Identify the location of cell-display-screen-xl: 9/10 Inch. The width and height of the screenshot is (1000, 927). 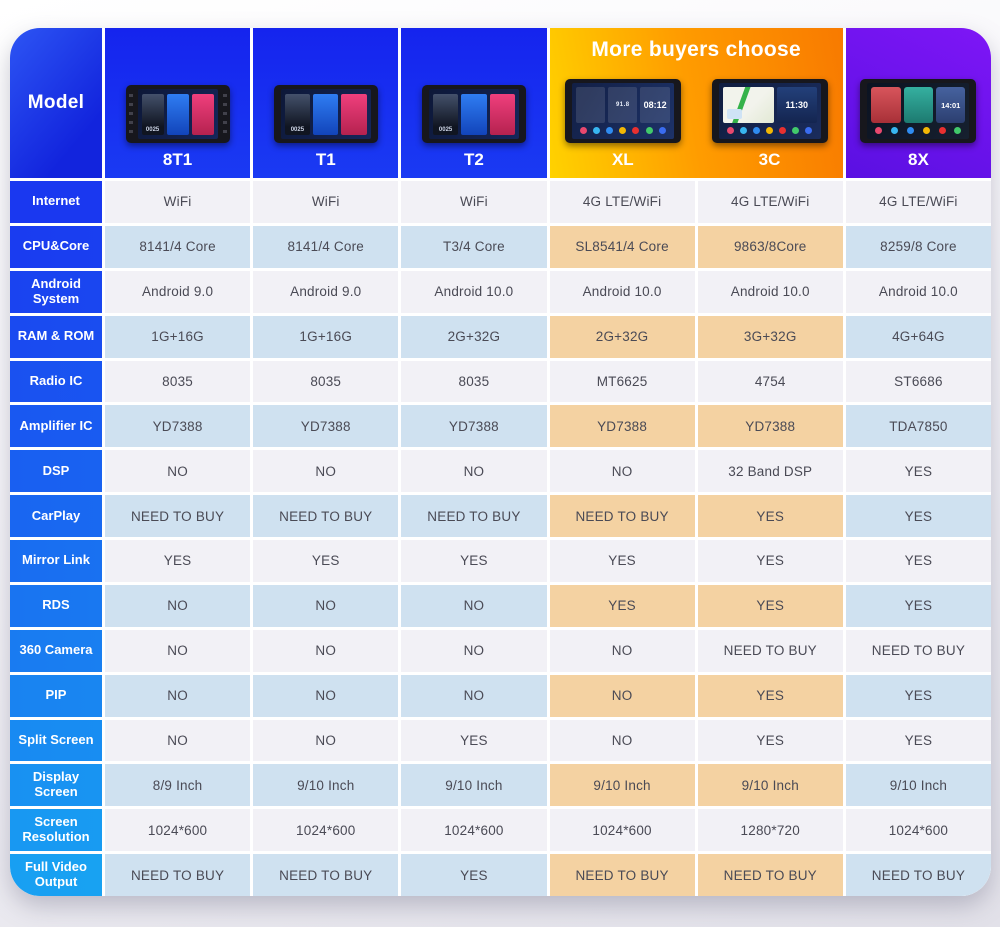
(622, 785).